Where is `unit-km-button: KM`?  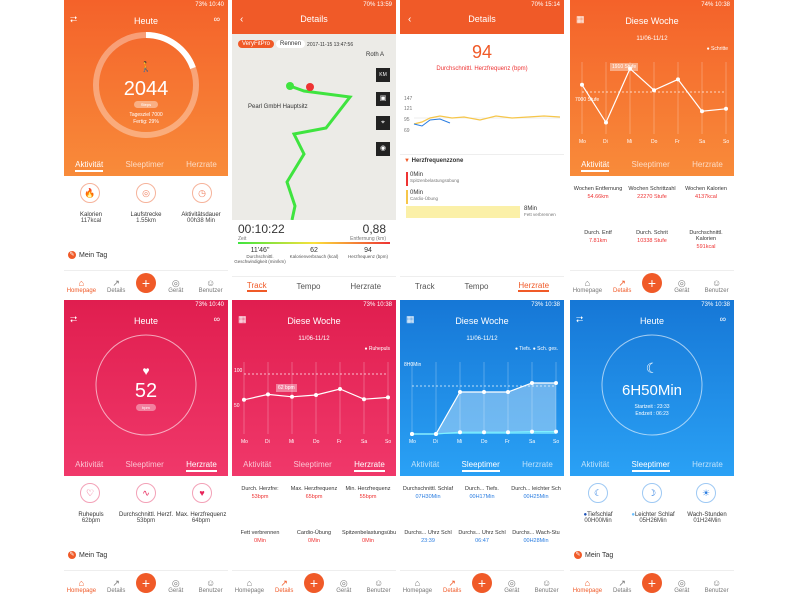
unit-km-button: KM is located at coordinates (383, 75).